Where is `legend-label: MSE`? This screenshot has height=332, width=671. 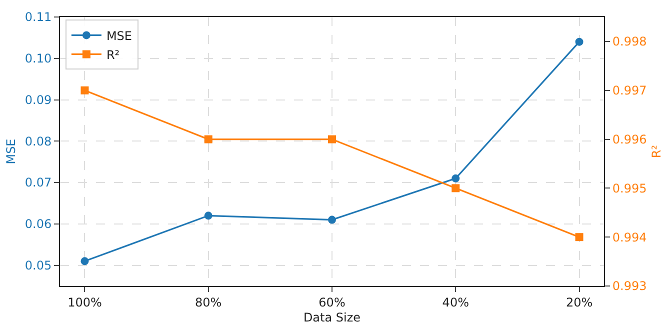
legend-label: MSE is located at coordinates (119, 35).